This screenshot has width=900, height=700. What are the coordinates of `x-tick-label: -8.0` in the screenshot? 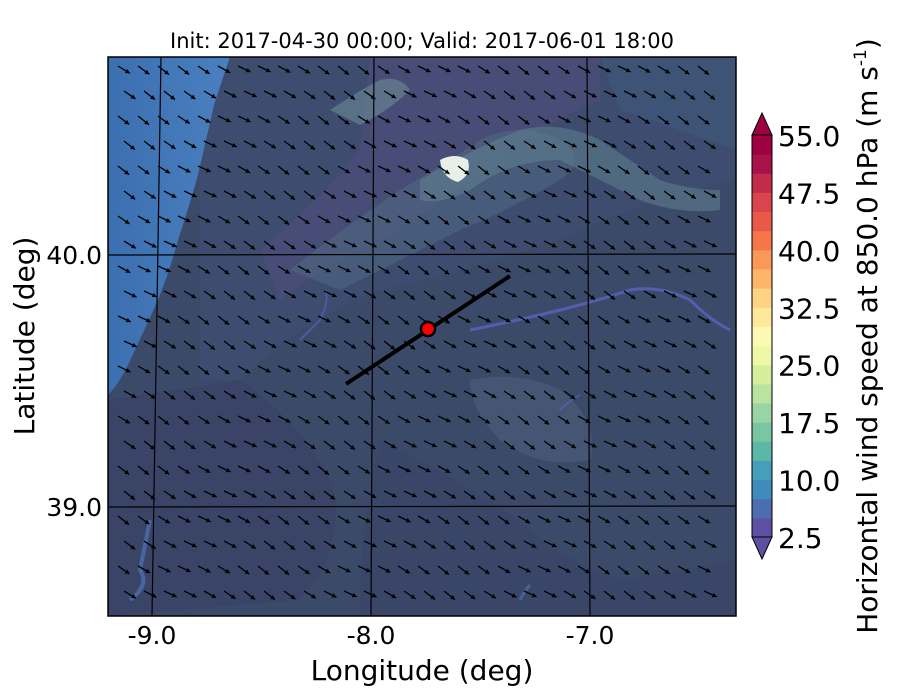 It's located at (371, 635).